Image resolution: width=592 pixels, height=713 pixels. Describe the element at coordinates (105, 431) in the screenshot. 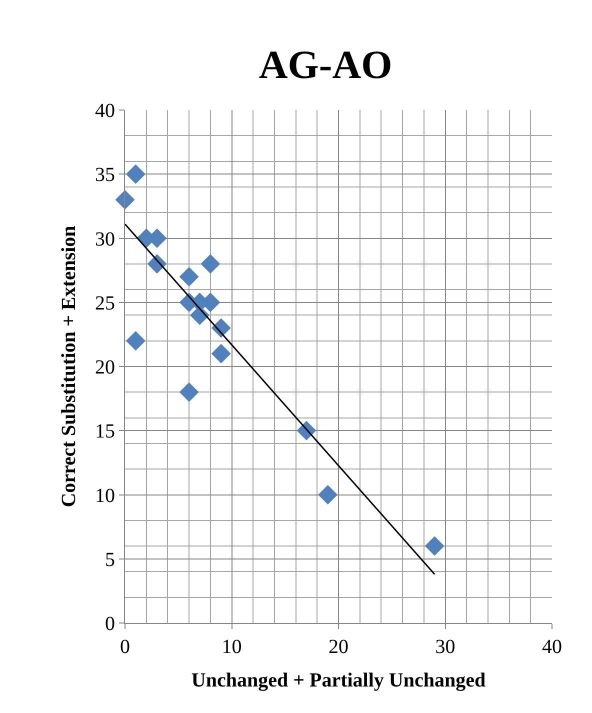

I see `y-tick-label: 15` at that location.